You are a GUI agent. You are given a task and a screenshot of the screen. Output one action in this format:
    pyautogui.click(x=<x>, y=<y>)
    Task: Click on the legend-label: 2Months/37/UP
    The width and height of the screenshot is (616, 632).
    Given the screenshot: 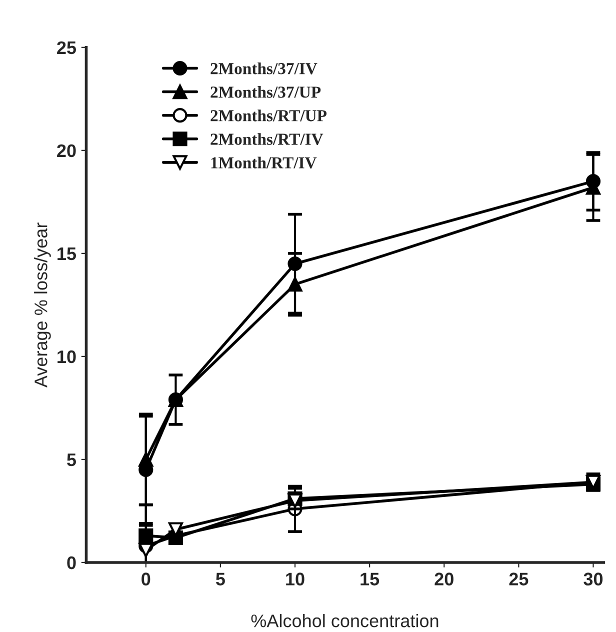 What is the action you would take?
    pyautogui.click(x=265, y=92)
    